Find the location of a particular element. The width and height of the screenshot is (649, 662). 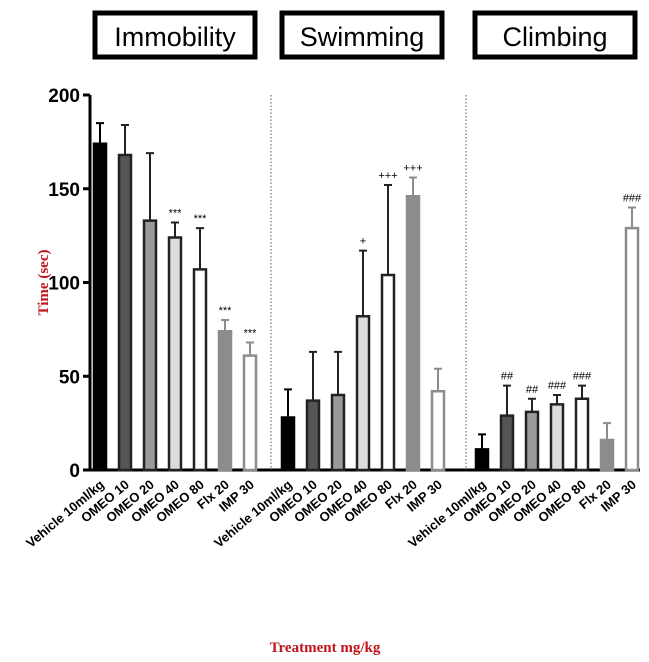

y-tick-label: 150 is located at coordinates (64, 190).